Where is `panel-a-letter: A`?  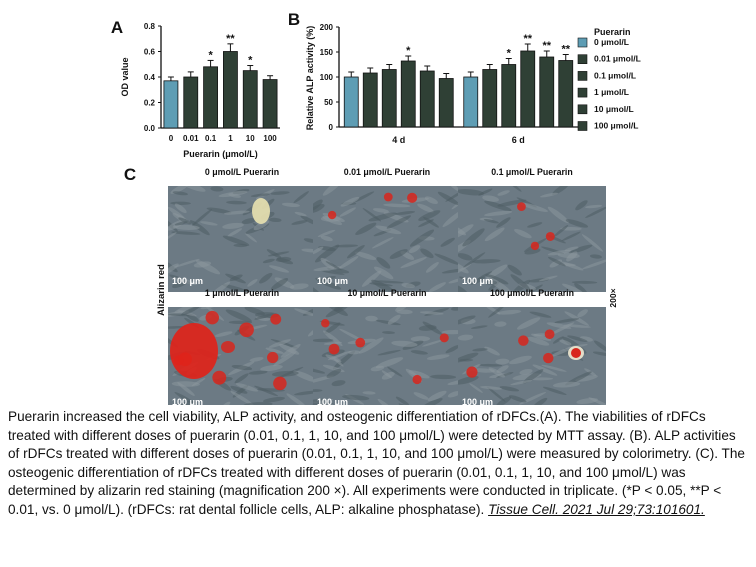 panel-a-letter: A is located at coordinates (117, 27).